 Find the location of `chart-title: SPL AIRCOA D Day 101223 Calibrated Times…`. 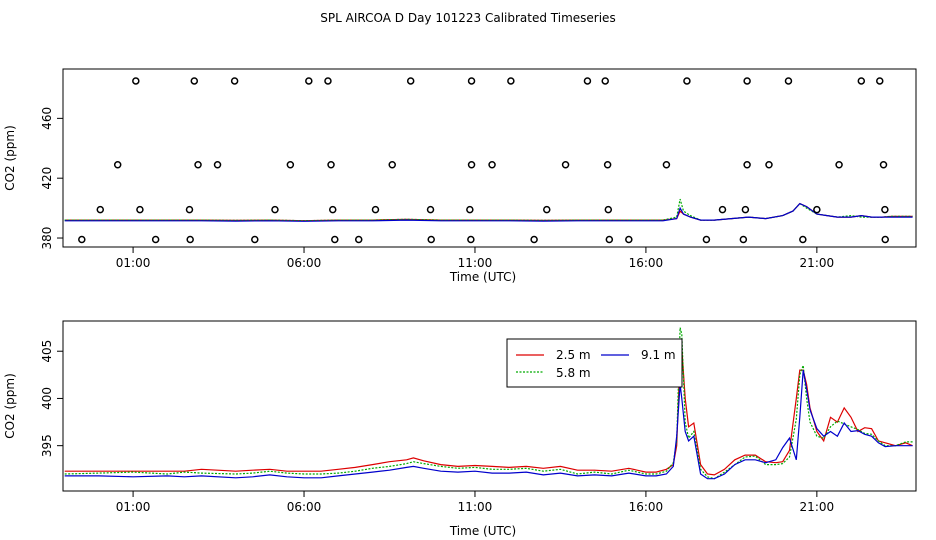

chart-title: SPL AIRCOA D Day 101223 Calibrated Times… is located at coordinates (467, 18).